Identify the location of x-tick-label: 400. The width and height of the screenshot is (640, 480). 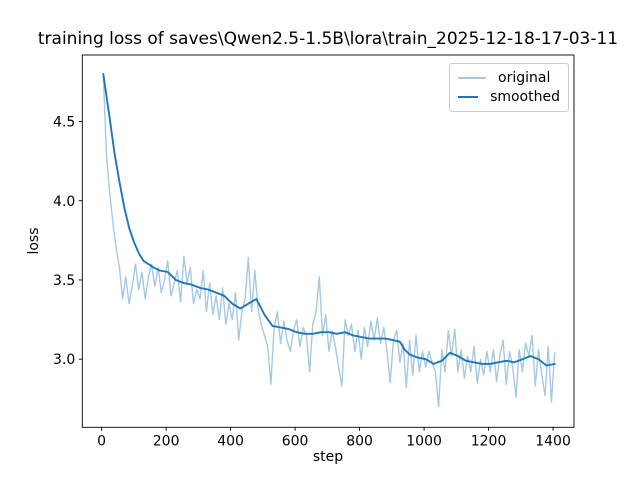
(230, 441).